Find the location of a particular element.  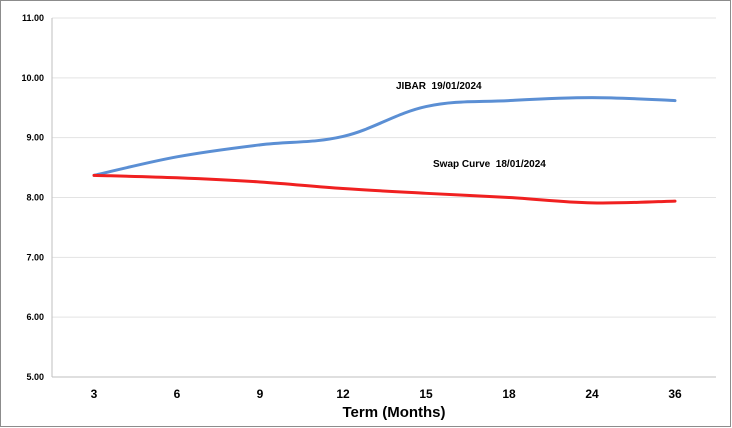

x-tick-label: 24 is located at coordinates (592, 394).